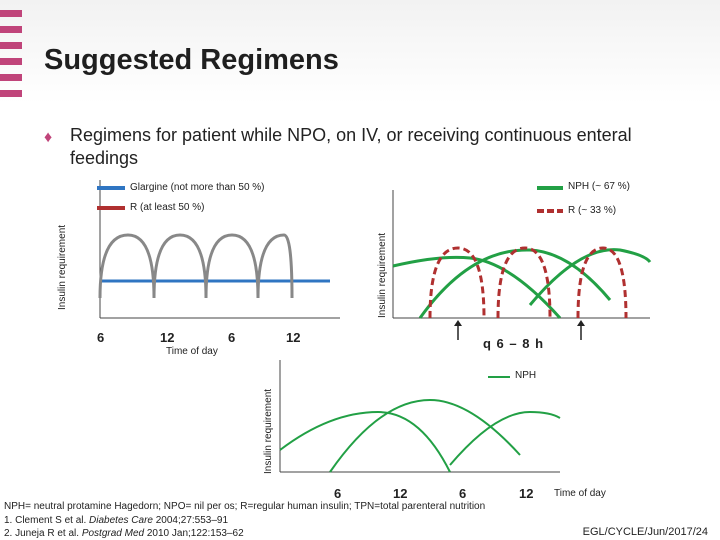 Image resolution: width=720 pixels, height=540 pixels. Describe the element at coordinates (599, 186) in the screenshot. I see `chart2-legend-nph: NPH (~ 67 %)` at that location.